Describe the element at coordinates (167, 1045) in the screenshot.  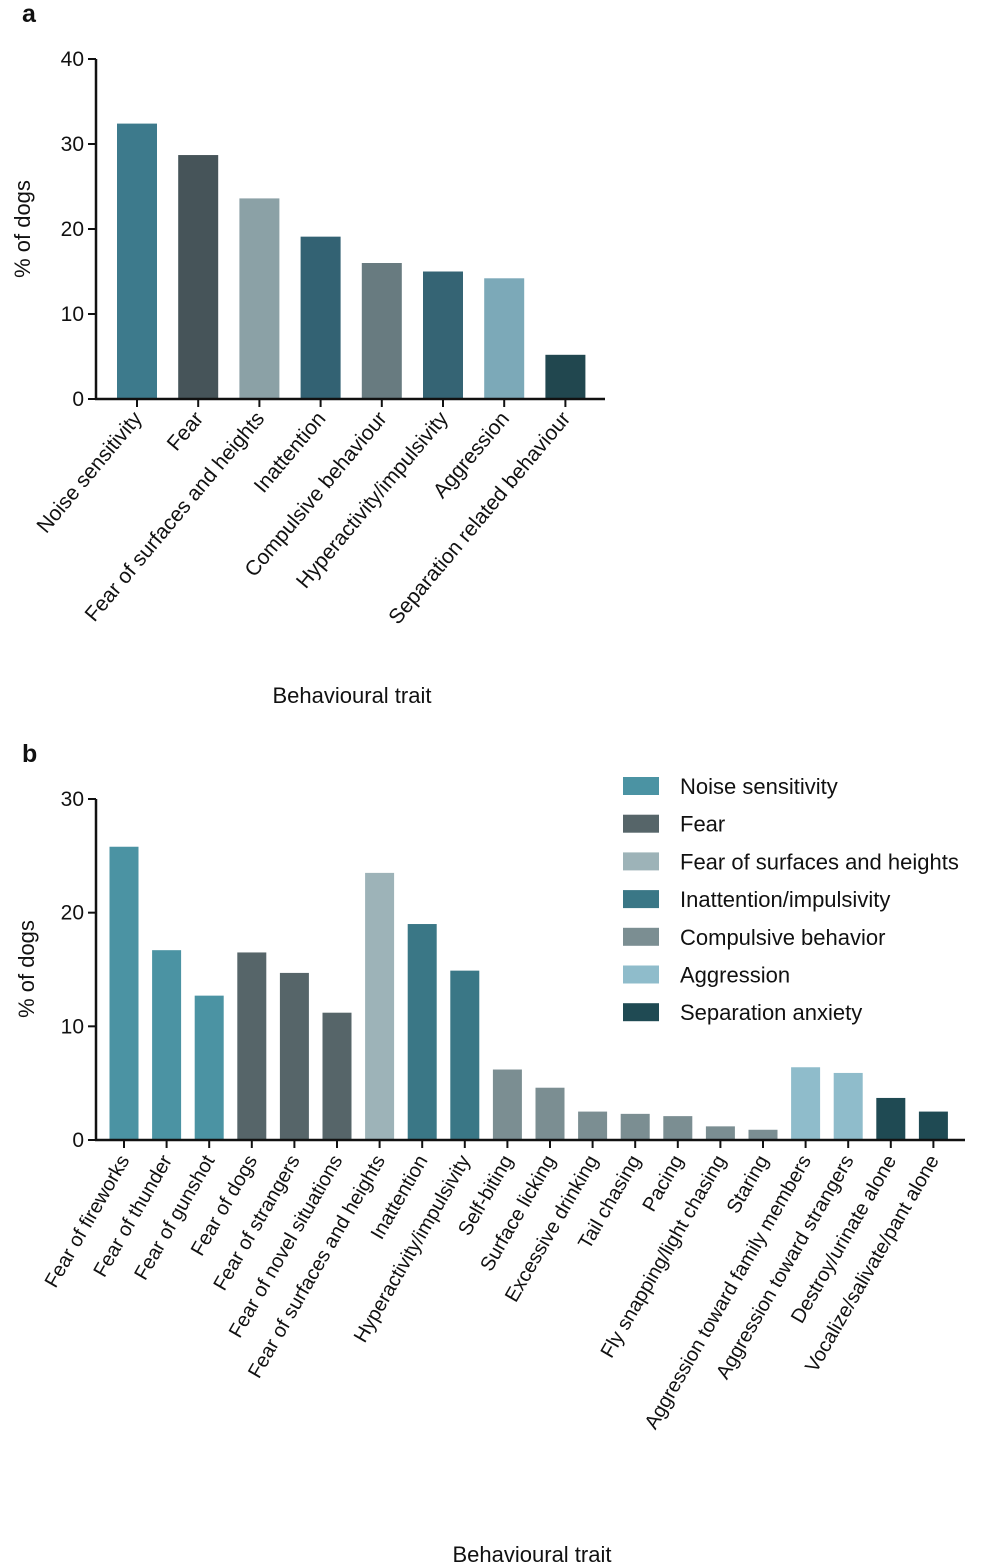
I see `bar-fear-of-thunder` at that location.